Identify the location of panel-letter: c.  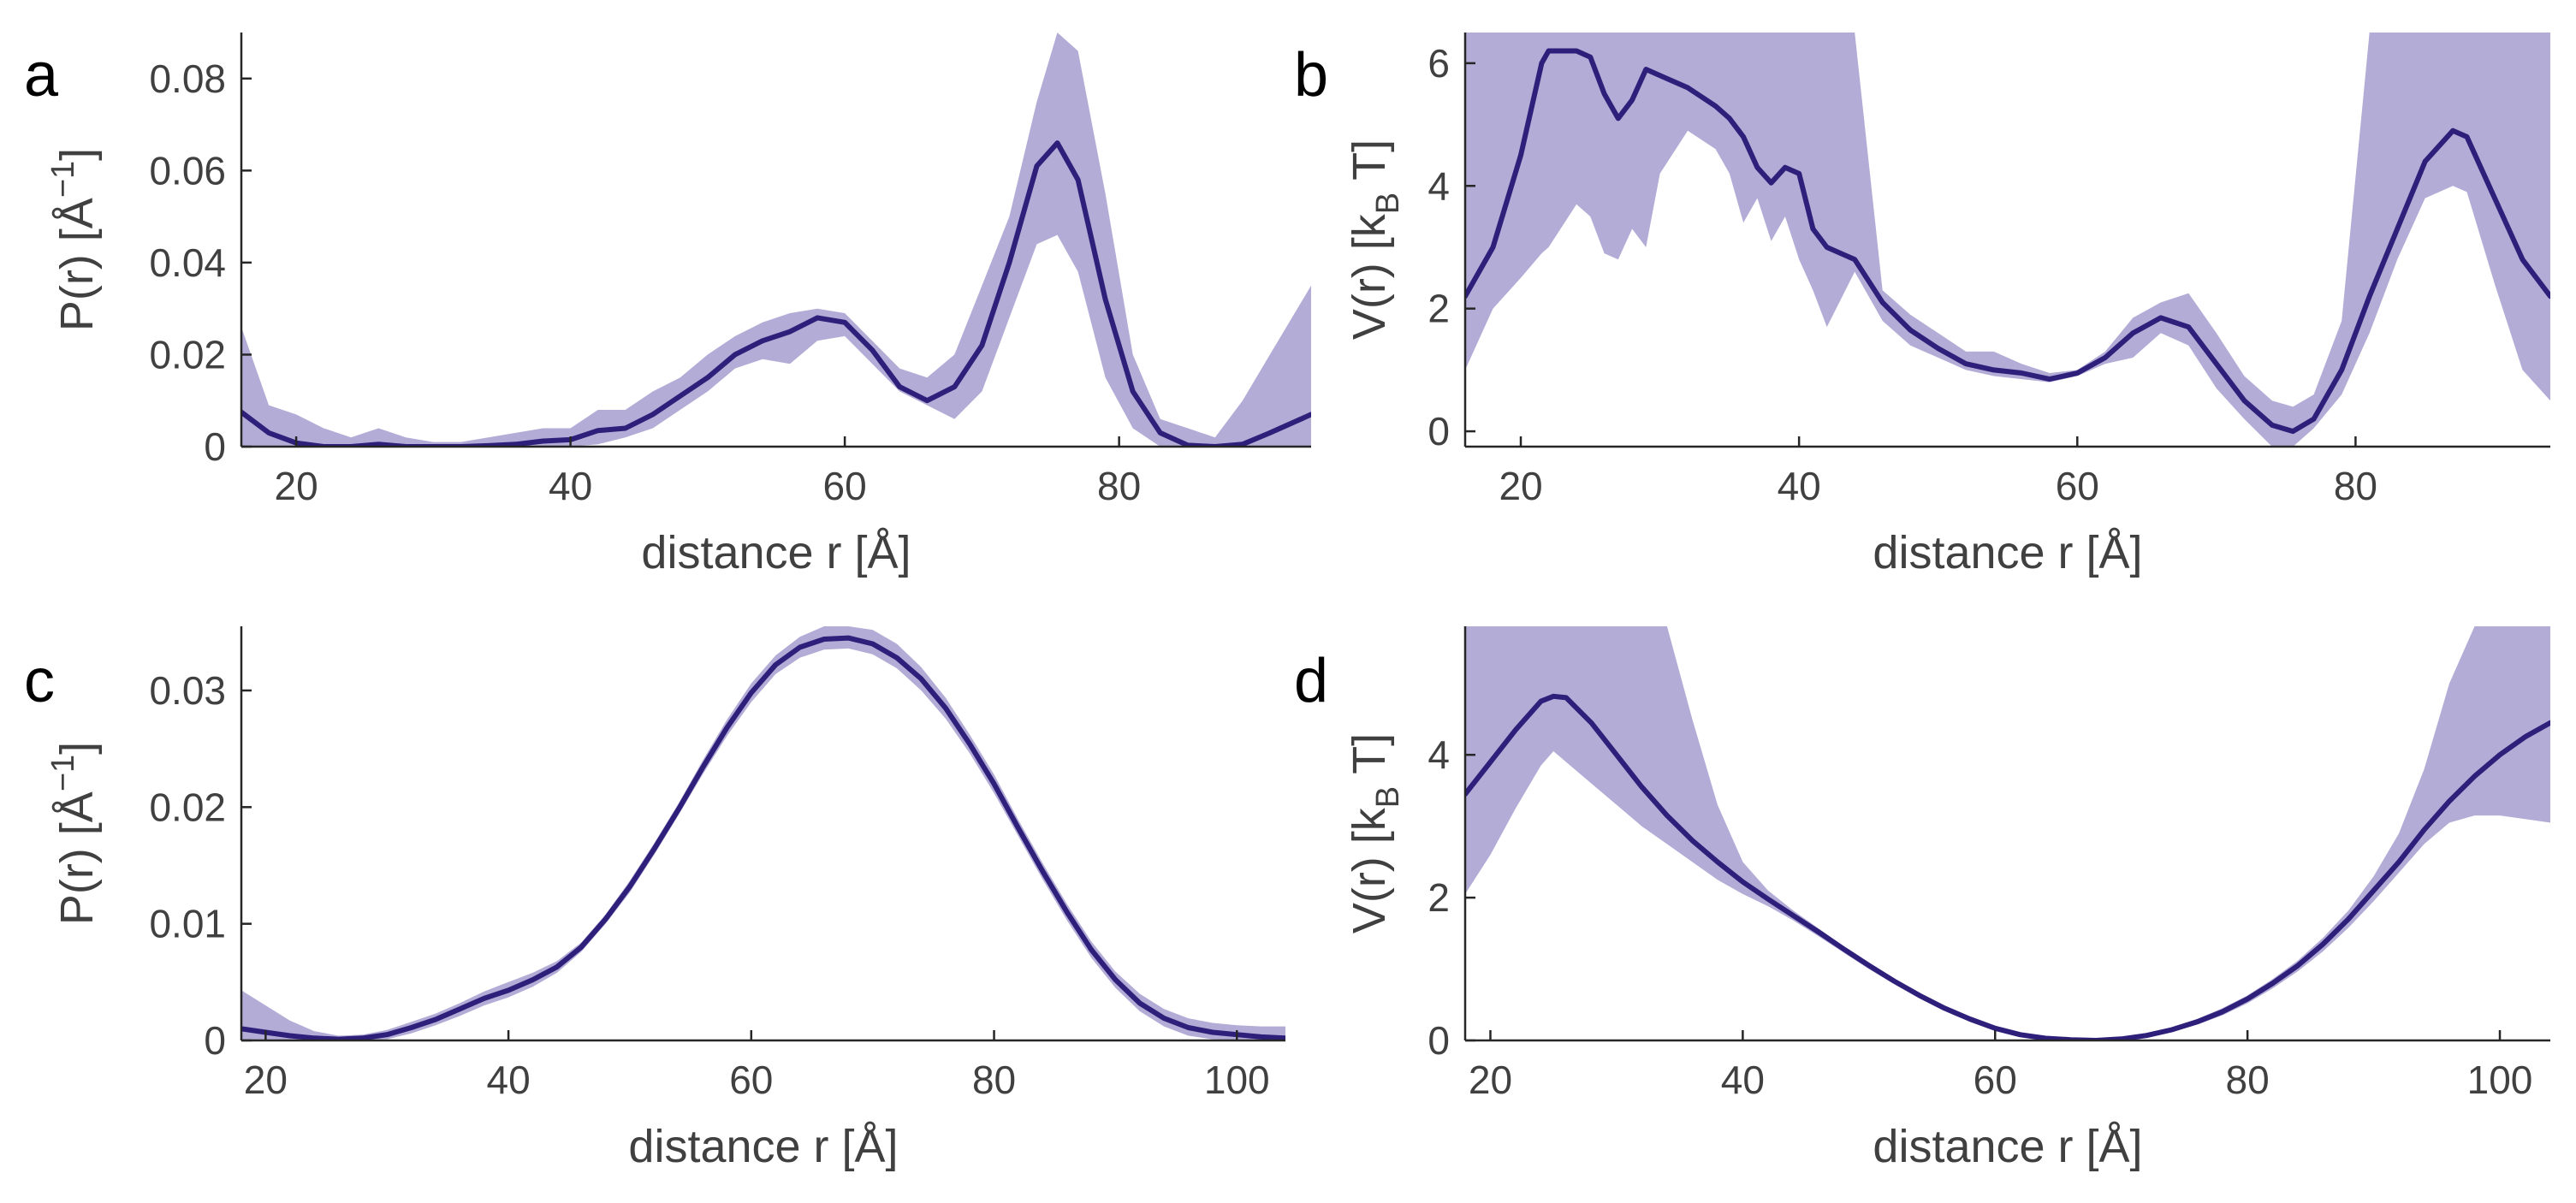
(39, 681).